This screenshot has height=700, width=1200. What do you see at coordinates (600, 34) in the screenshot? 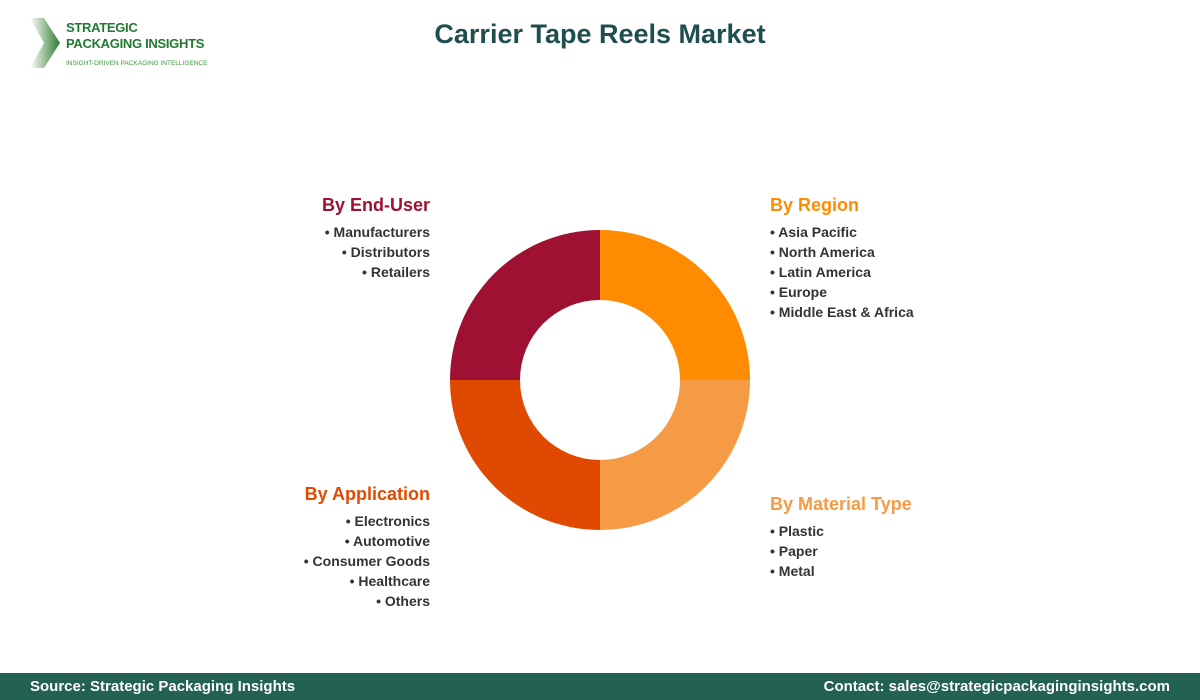
I see `page-title: Carrier Tape Reels Market` at bounding box center [600, 34].